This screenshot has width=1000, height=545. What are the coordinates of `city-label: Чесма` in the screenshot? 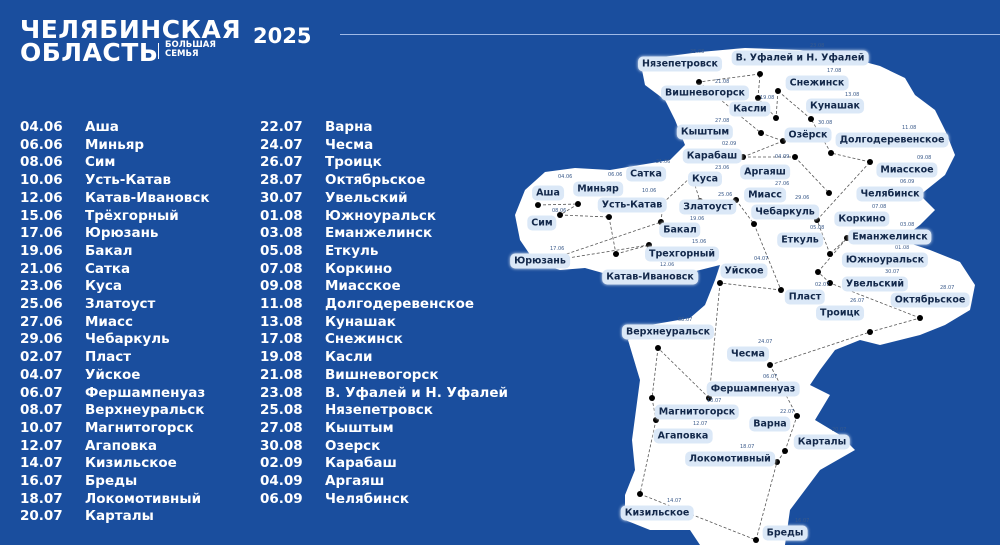 It's located at (748, 354).